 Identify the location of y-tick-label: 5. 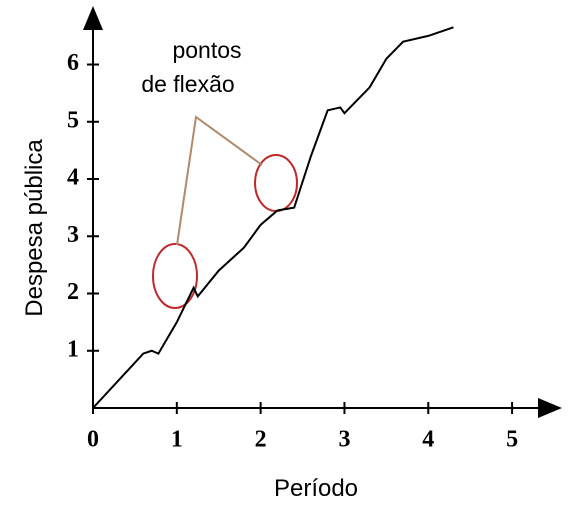
(73, 120).